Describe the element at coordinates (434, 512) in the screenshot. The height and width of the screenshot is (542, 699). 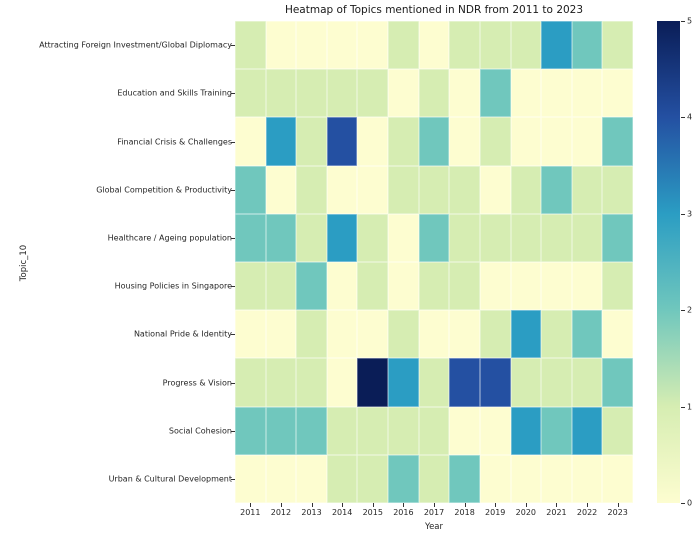
I see `x-tick-label: 2017` at that location.